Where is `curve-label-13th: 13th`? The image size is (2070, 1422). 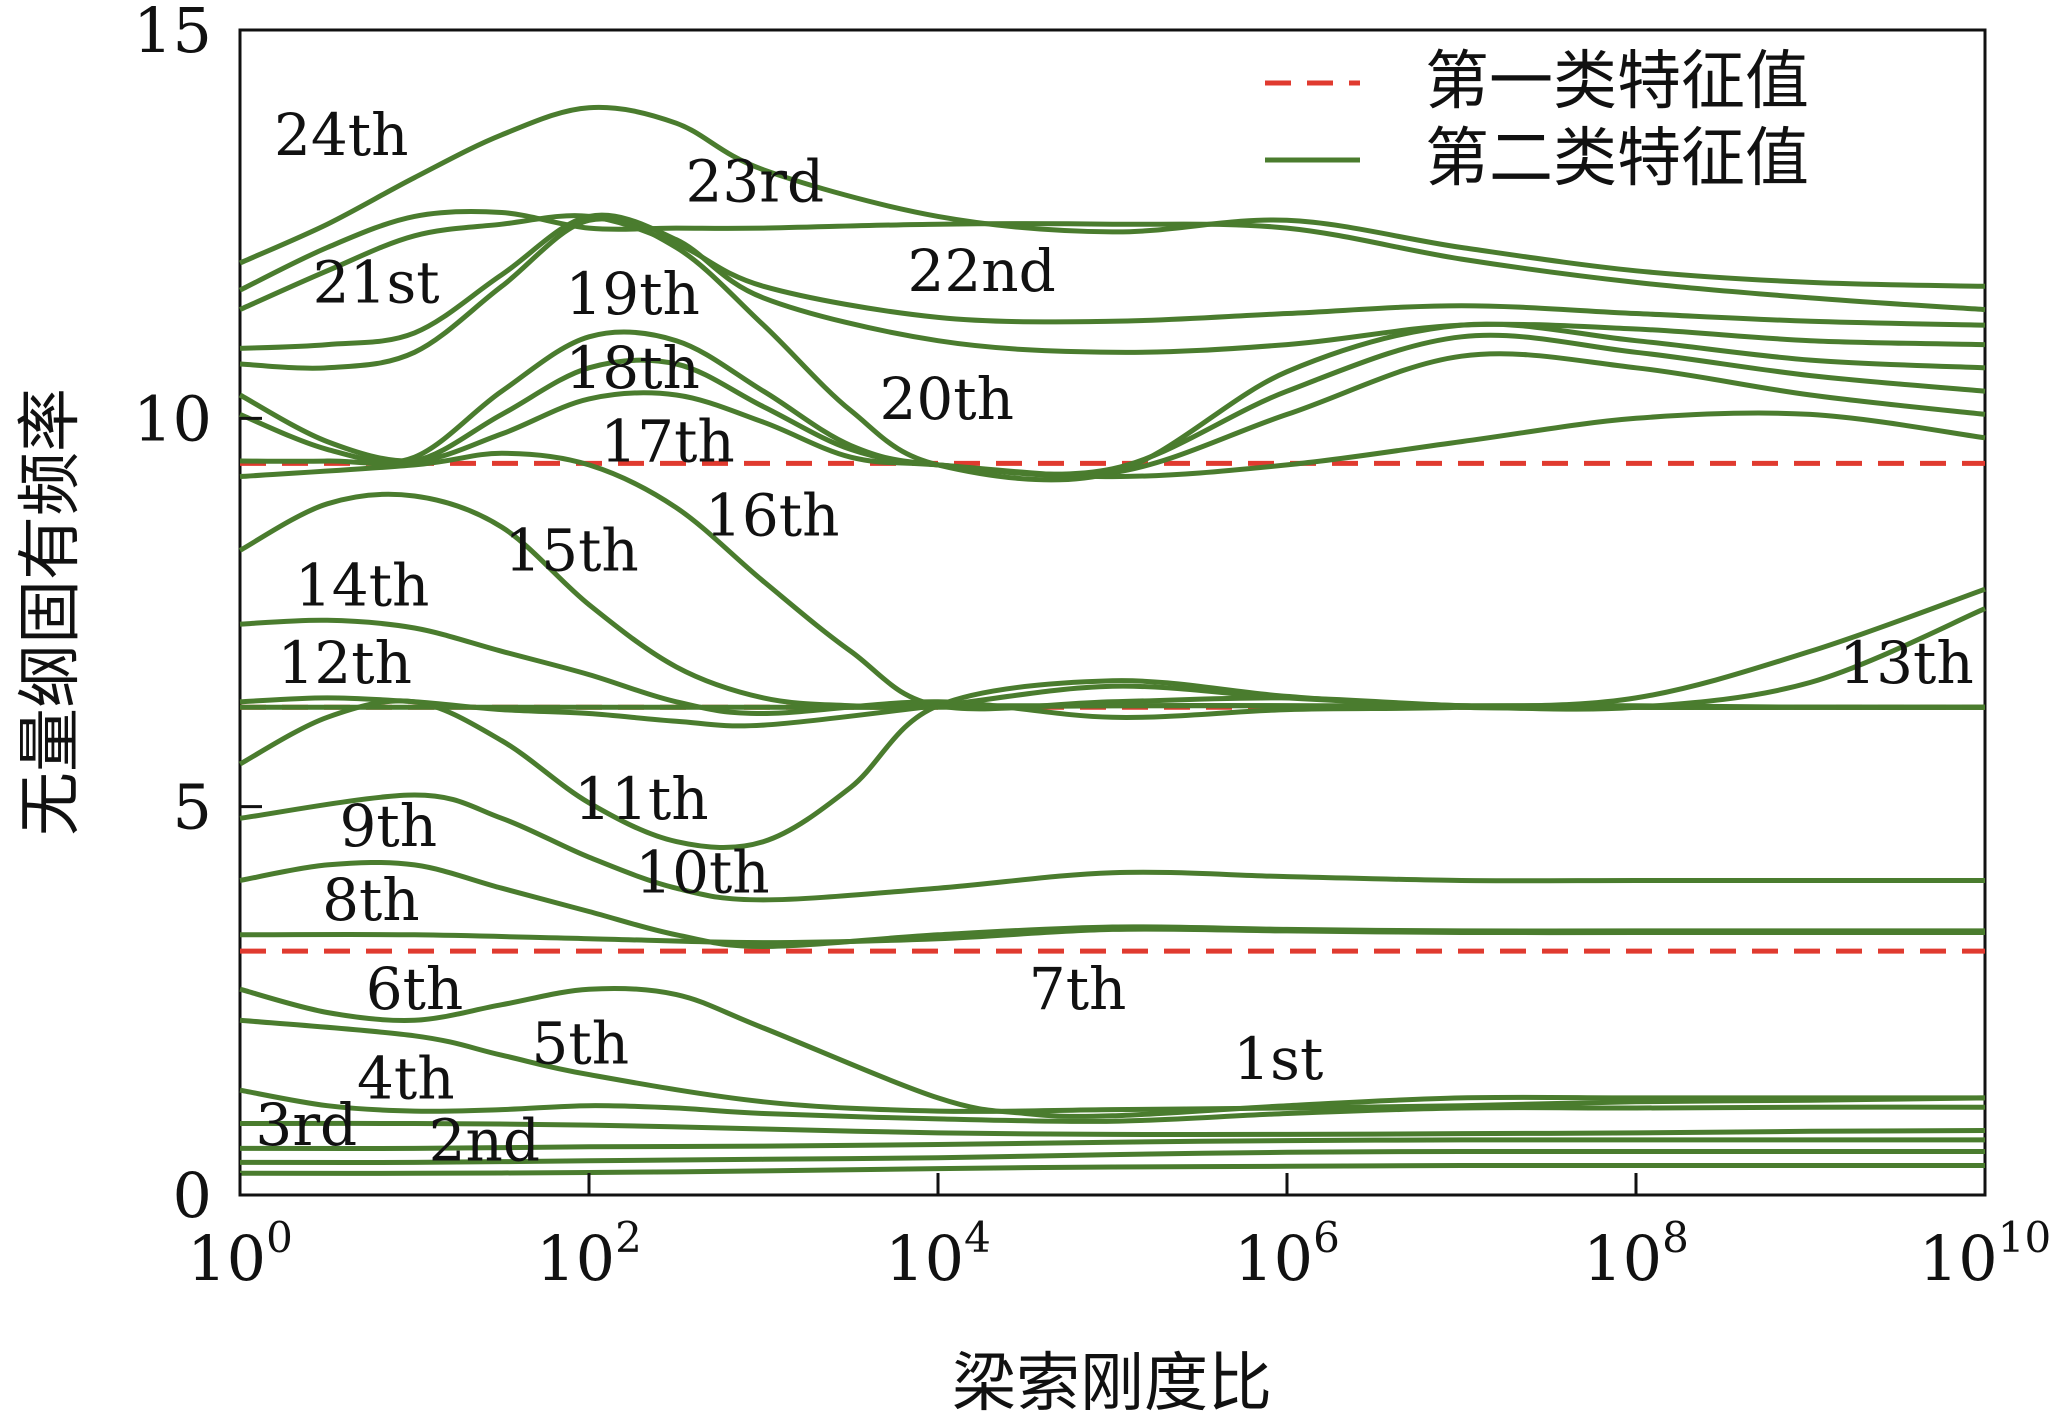
curve-label-13th: 13th is located at coordinates (1906, 663).